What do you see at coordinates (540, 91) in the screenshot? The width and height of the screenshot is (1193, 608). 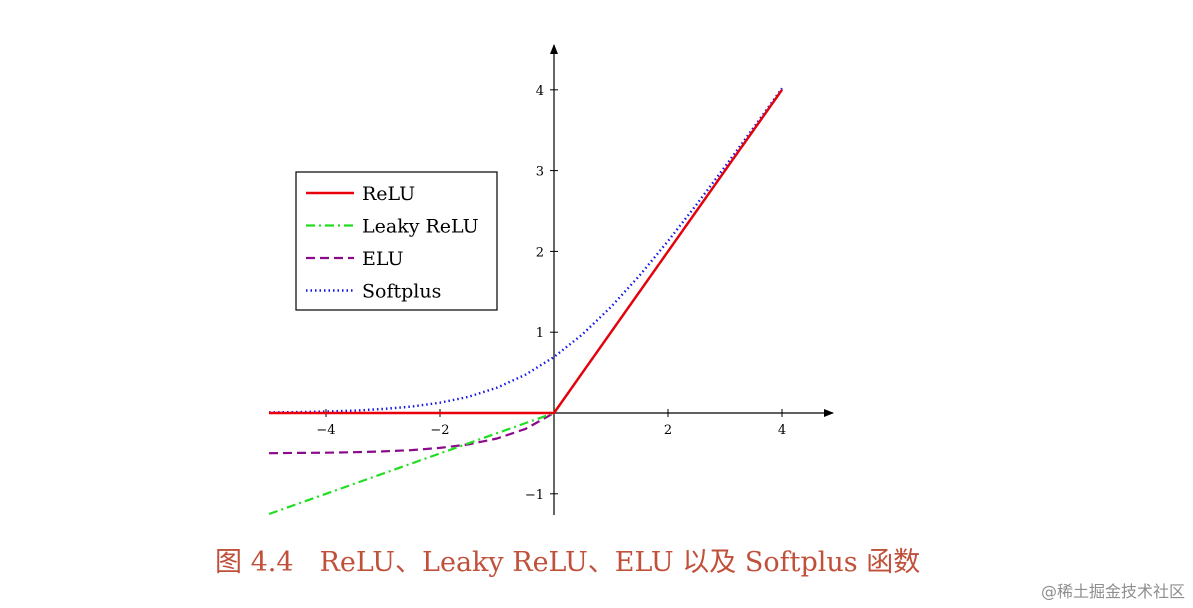 I see `y-tick-label: 4` at bounding box center [540, 91].